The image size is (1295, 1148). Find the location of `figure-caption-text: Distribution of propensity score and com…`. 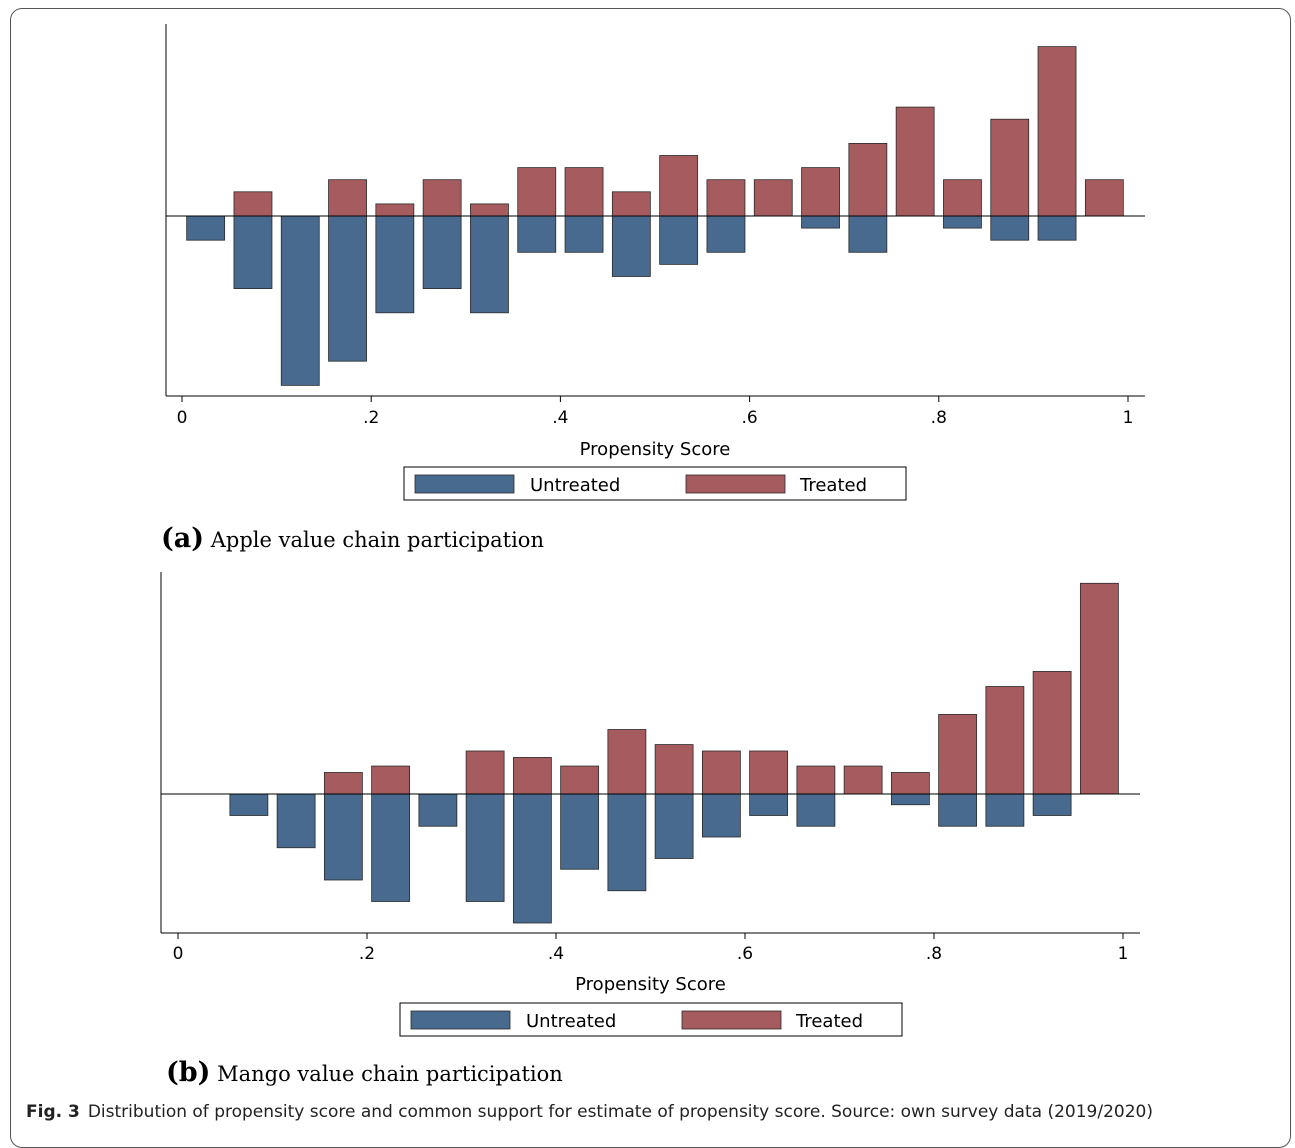

figure-caption-text: Distribution of propensity score and com… is located at coordinates (620, 1112).